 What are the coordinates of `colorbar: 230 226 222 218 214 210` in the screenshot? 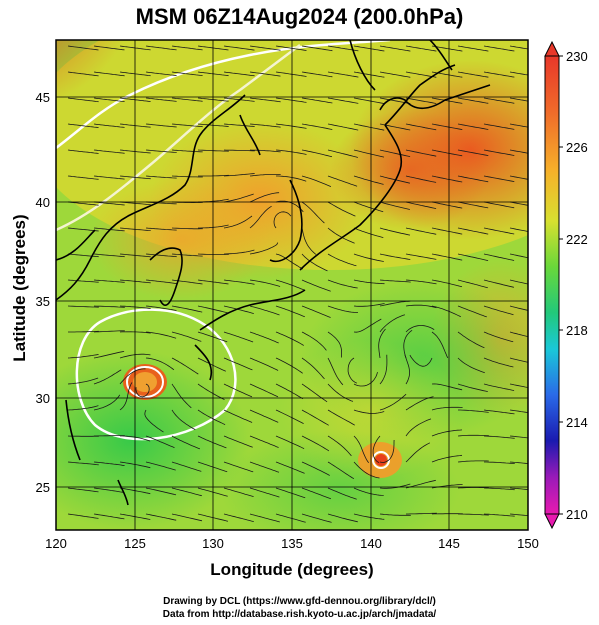 It's located at (566, 285).